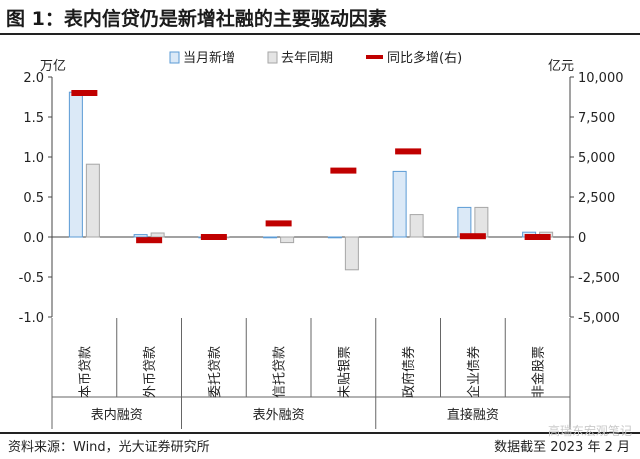  Describe the element at coordinates (109, 447) in the screenshot. I see `source-note: 资料来源：Wind，光大证券研究所` at that location.